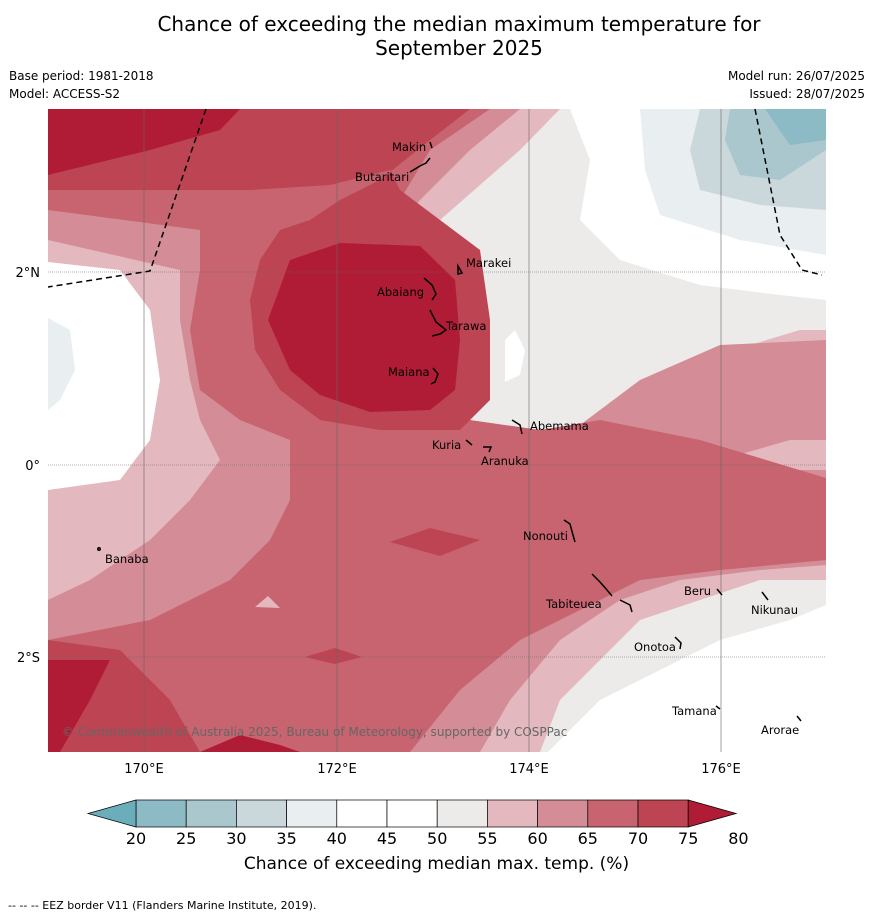 This screenshot has width=873, height=919. What do you see at coordinates (81, 76) in the screenshot?
I see `base-period: Base period: 1981-2018` at bounding box center [81, 76].